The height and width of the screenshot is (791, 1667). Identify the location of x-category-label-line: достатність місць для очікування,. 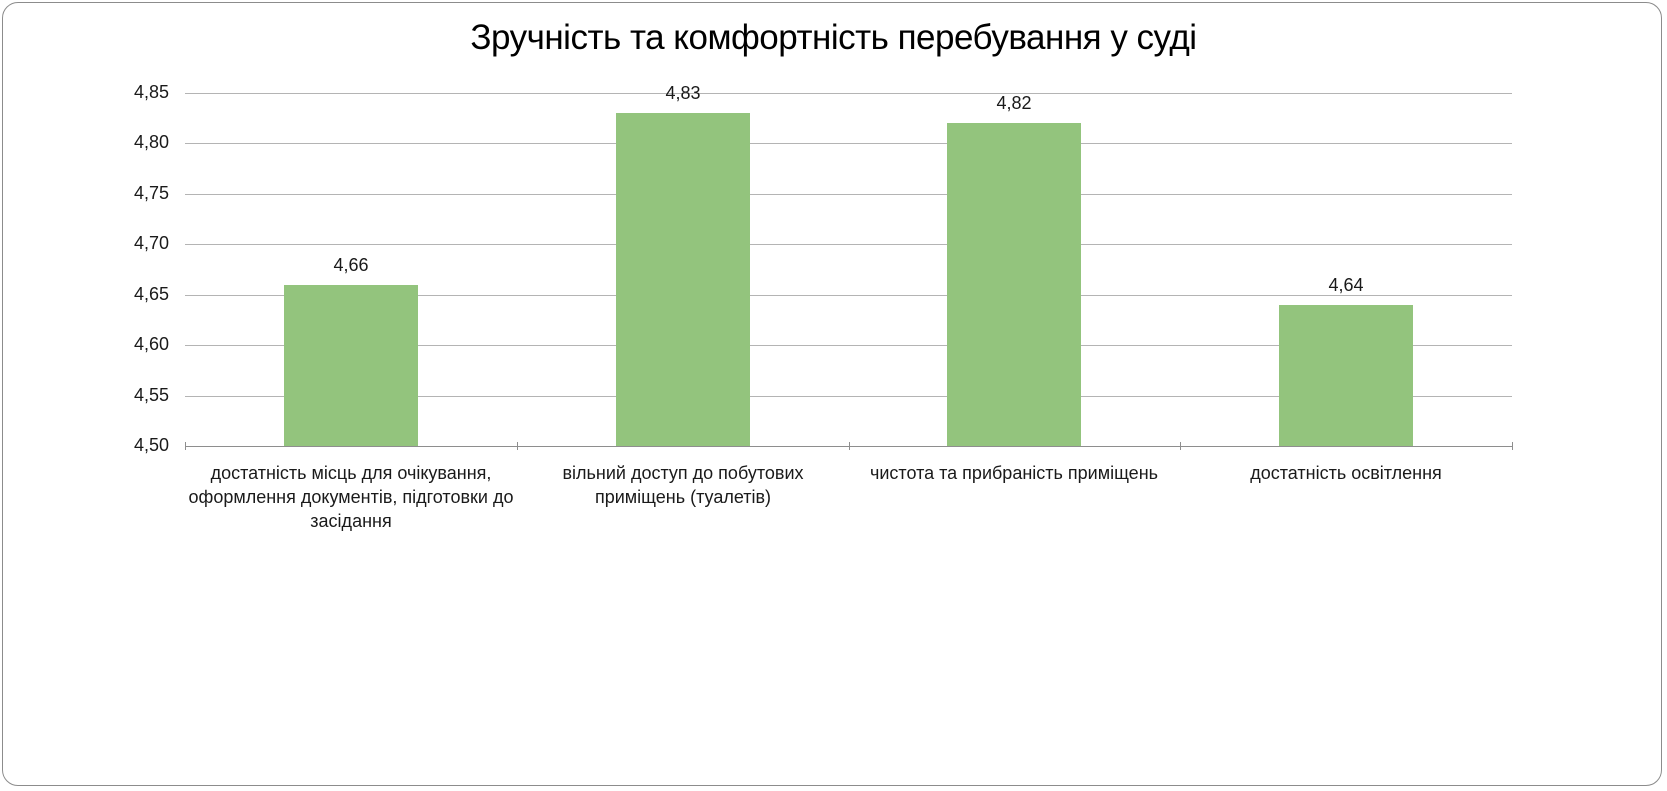
(351, 473).